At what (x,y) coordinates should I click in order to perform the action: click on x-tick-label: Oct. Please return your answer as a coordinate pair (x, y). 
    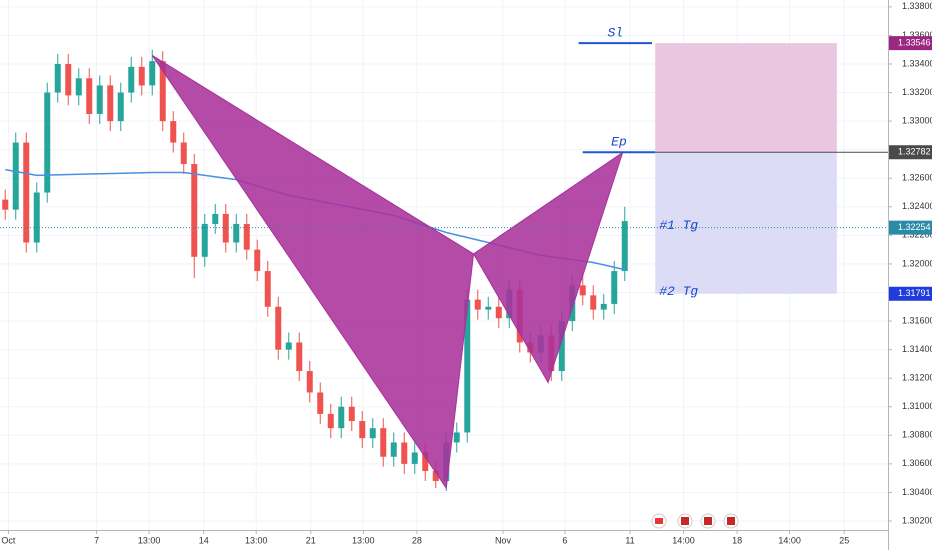
    Looking at the image, I should click on (8, 540).